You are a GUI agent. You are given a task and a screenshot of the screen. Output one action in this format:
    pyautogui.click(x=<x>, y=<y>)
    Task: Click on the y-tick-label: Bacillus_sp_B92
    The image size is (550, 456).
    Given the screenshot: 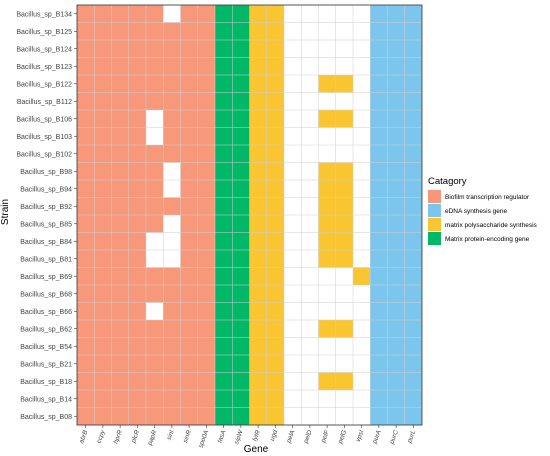 What is the action you would take?
    pyautogui.click(x=46, y=207)
    